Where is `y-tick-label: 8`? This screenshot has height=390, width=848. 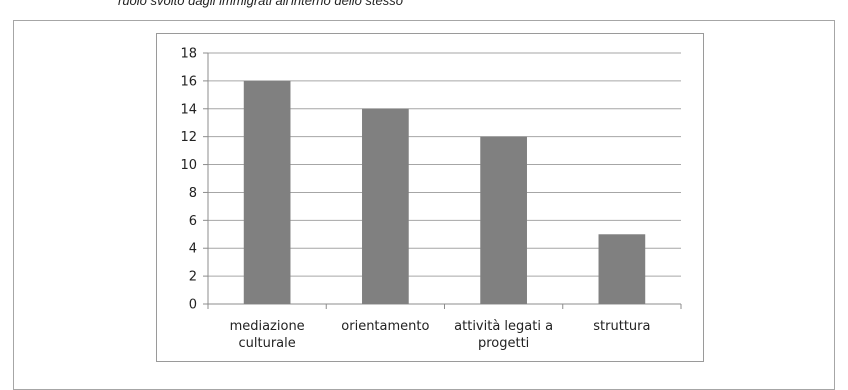 y-tick-label: 8 is located at coordinates (193, 193).